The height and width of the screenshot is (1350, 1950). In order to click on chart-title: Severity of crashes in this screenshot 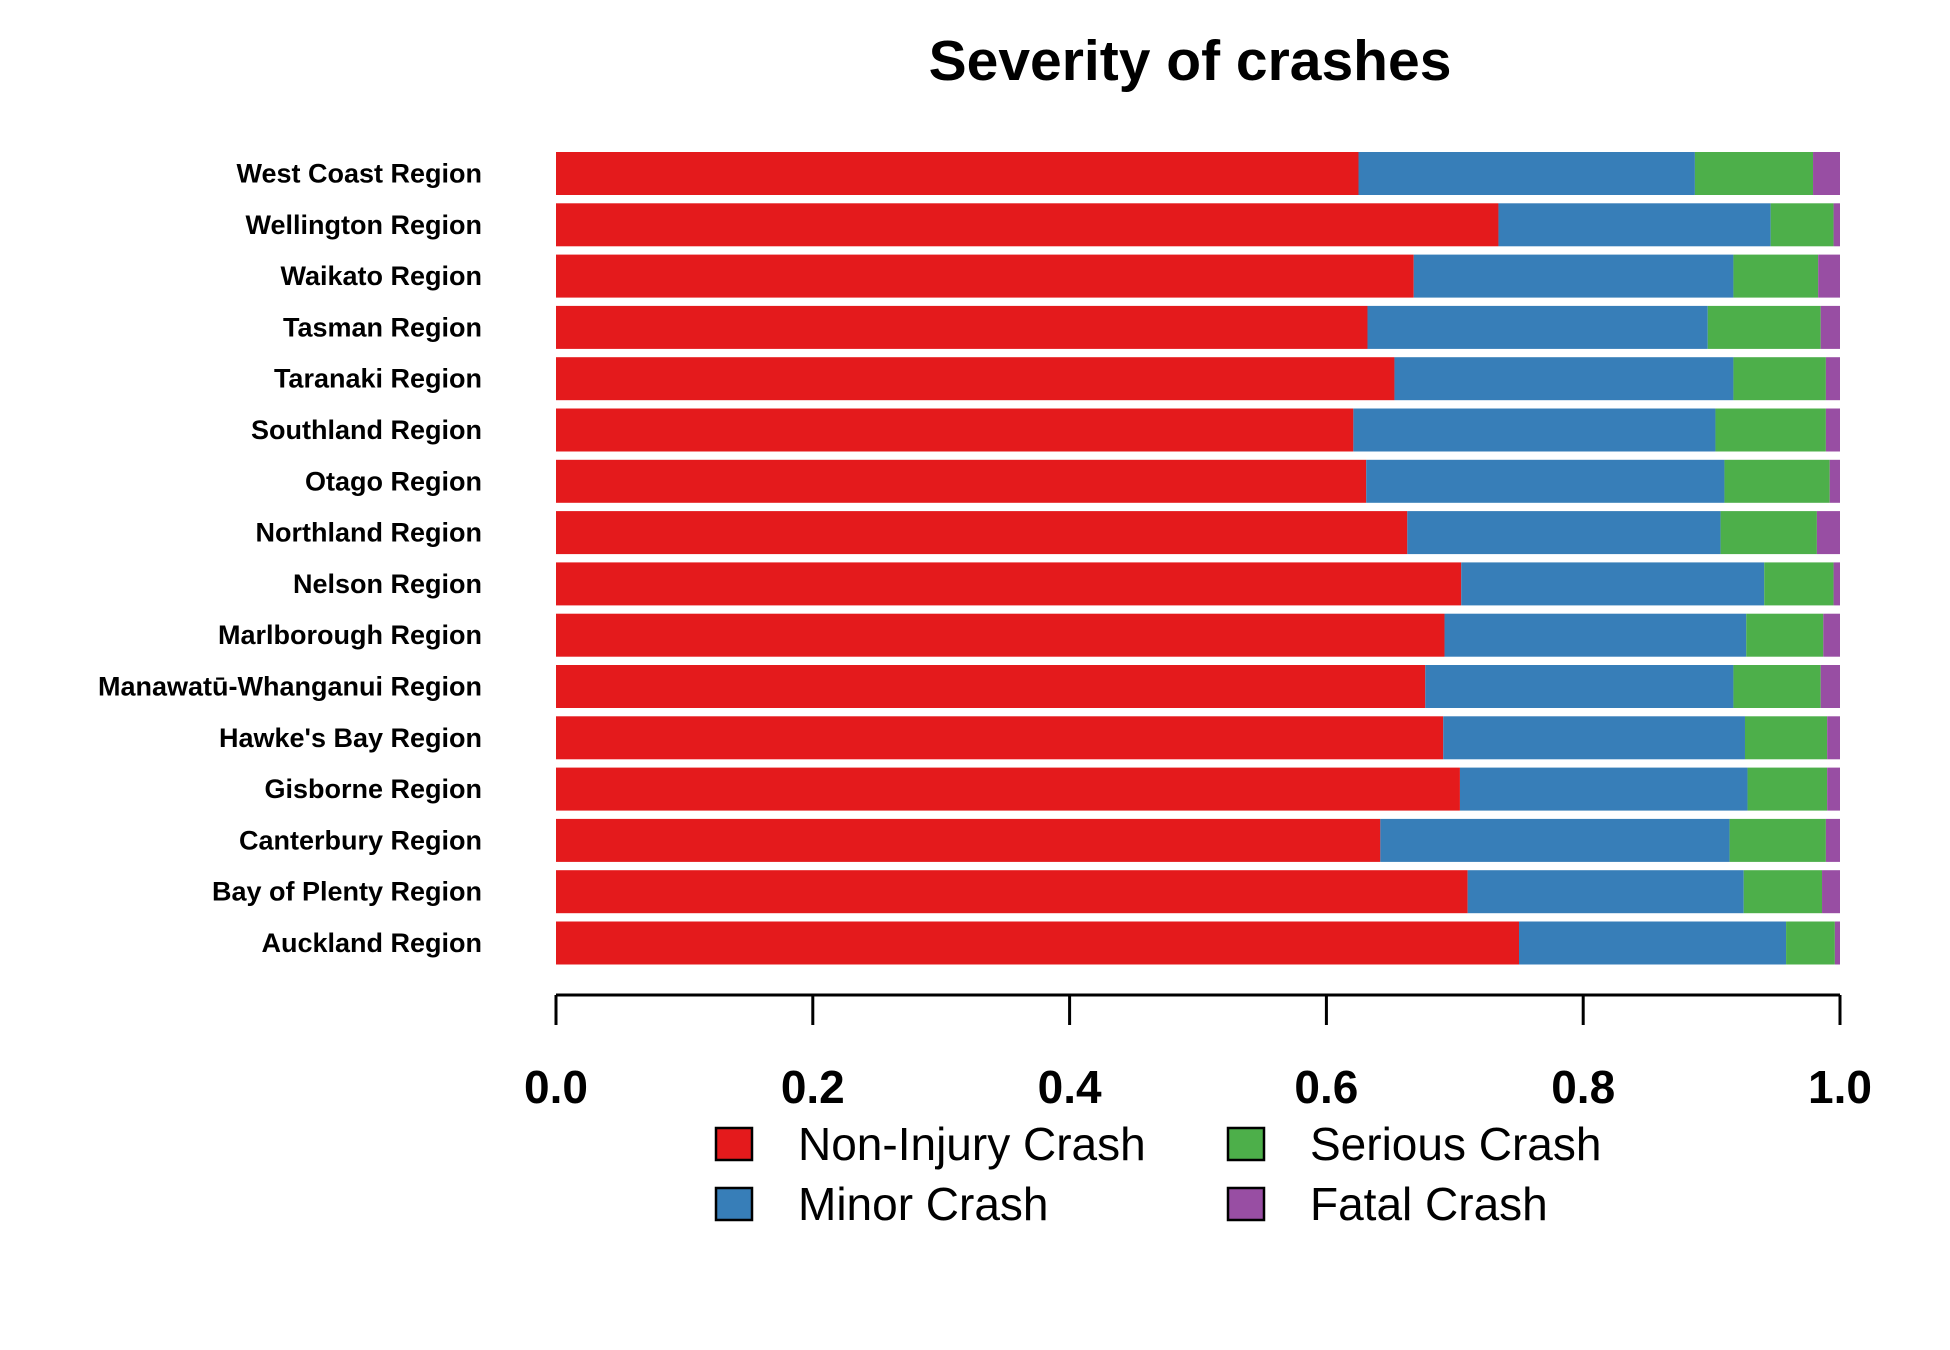, I will do `click(1190, 61)`.